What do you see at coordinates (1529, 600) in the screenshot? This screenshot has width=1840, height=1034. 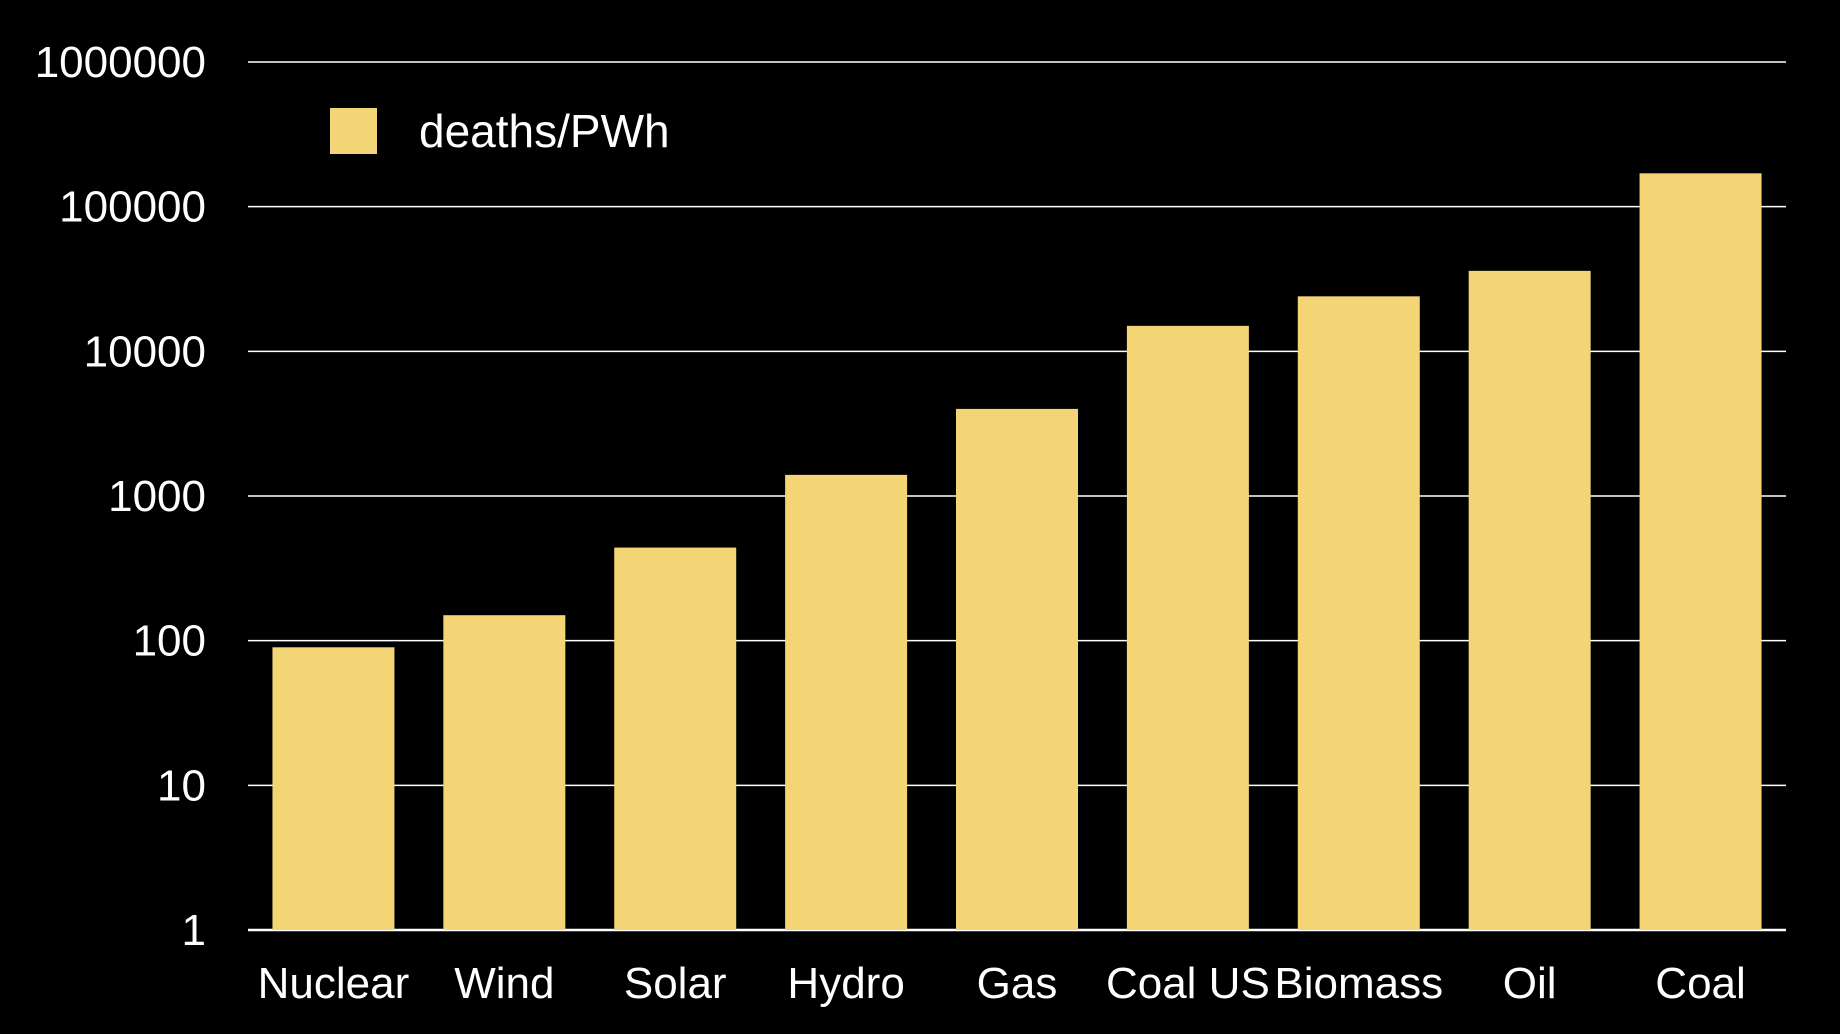 I see `bar-oil` at bounding box center [1529, 600].